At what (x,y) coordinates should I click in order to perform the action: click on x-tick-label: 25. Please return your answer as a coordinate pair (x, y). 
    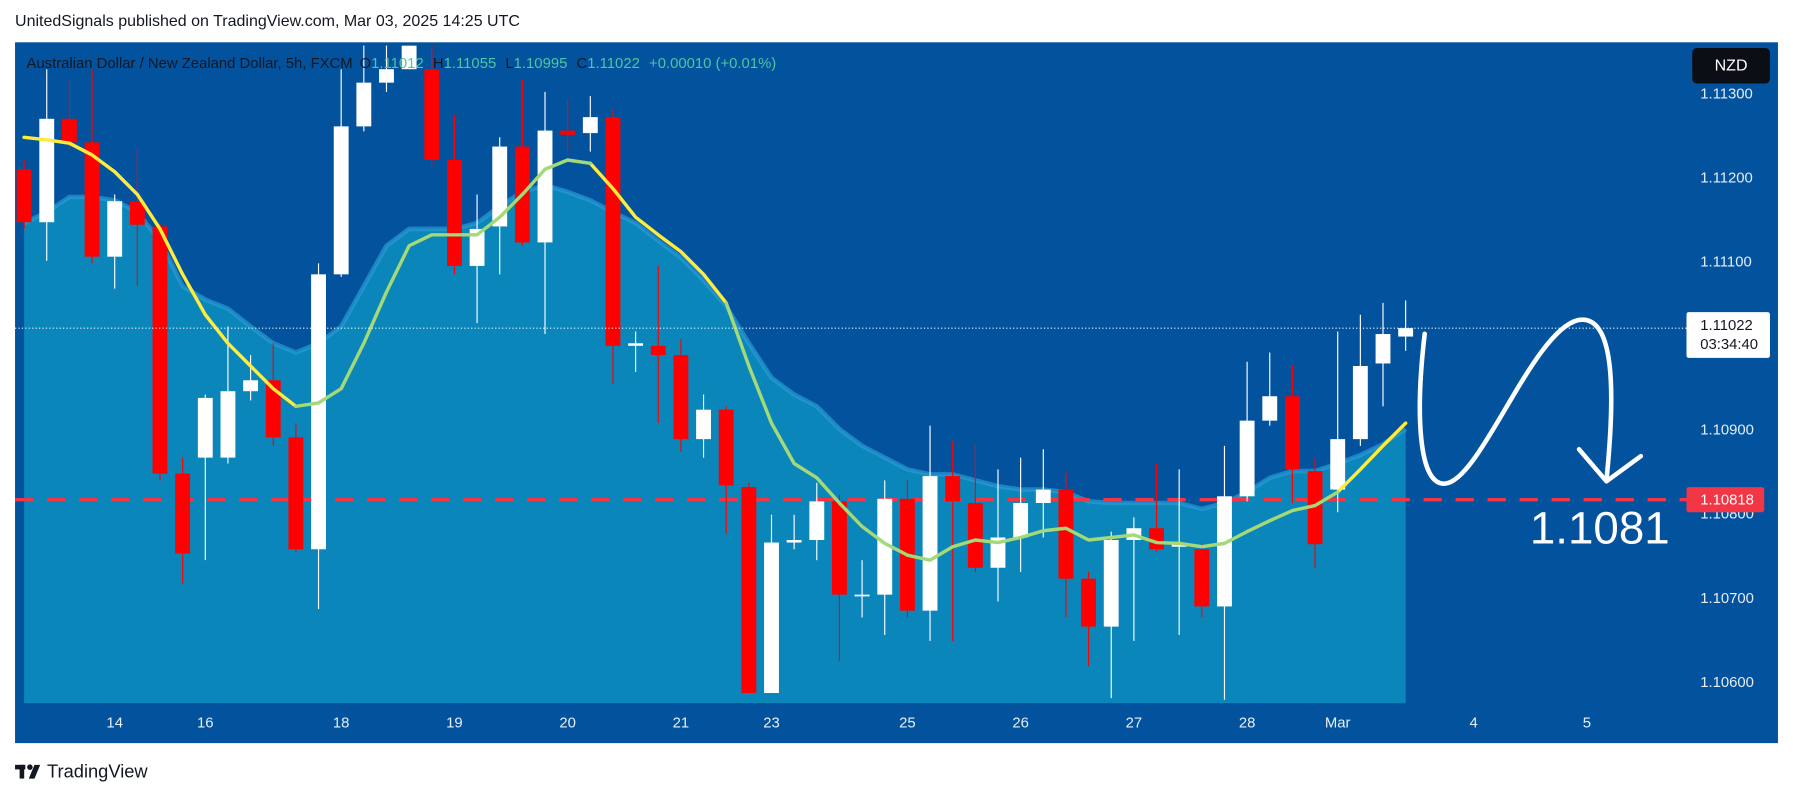
    Looking at the image, I should click on (907, 724).